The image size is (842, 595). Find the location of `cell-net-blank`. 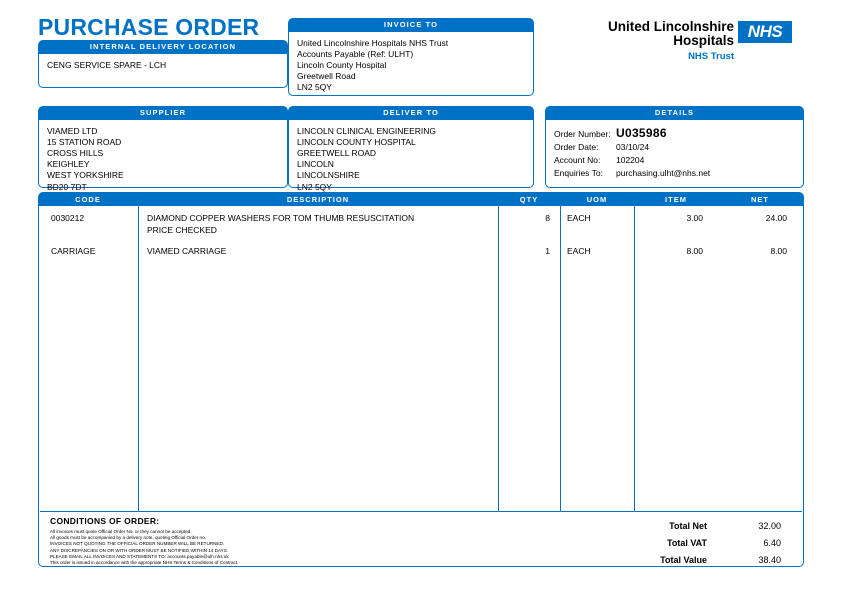

cell-net-blank is located at coordinates (761, 231).